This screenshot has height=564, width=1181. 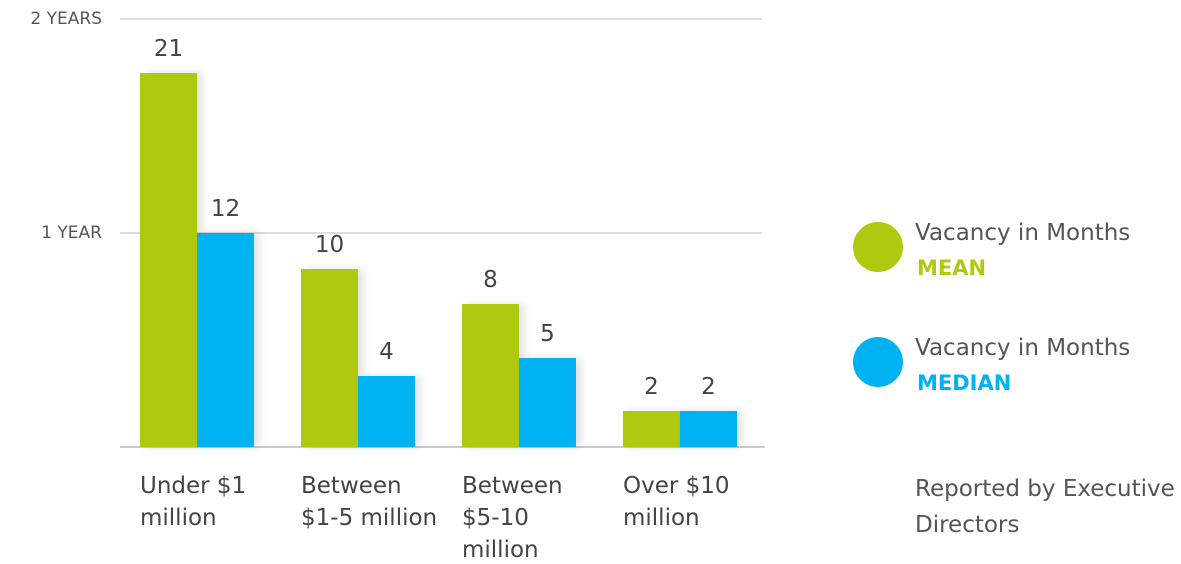 What do you see at coordinates (1045, 507) in the screenshot?
I see `note: Reported by Executive Directors` at bounding box center [1045, 507].